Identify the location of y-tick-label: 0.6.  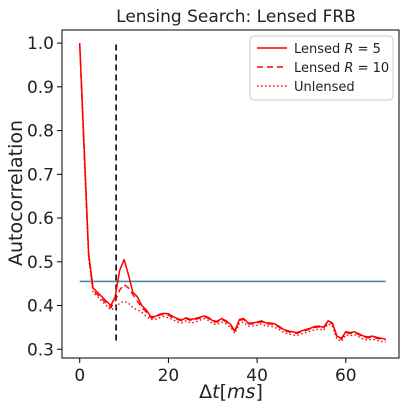
(40, 219).